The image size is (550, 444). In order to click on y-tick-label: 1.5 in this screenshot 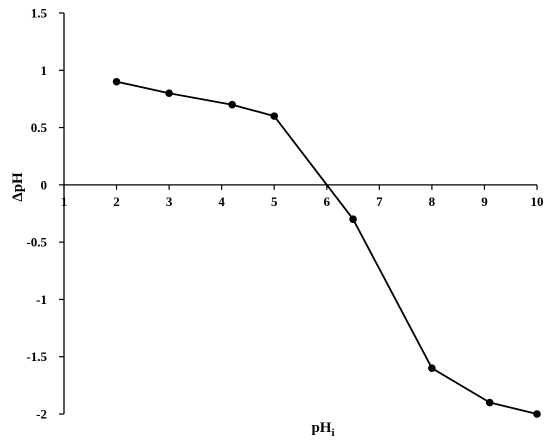, I will do `click(39, 13)`.